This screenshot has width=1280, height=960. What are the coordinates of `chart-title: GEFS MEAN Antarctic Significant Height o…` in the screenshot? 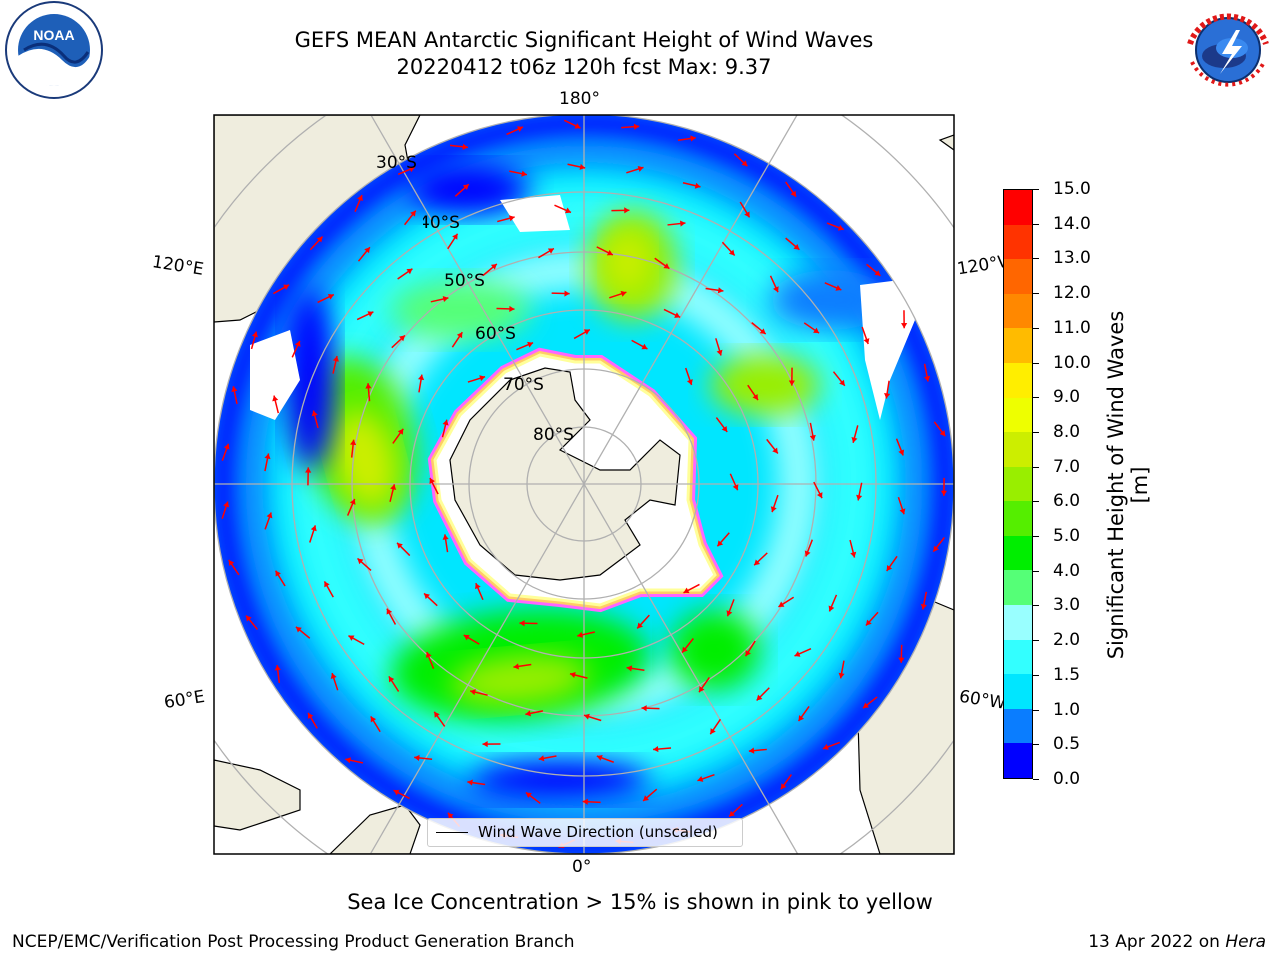 It's located at (584, 40).